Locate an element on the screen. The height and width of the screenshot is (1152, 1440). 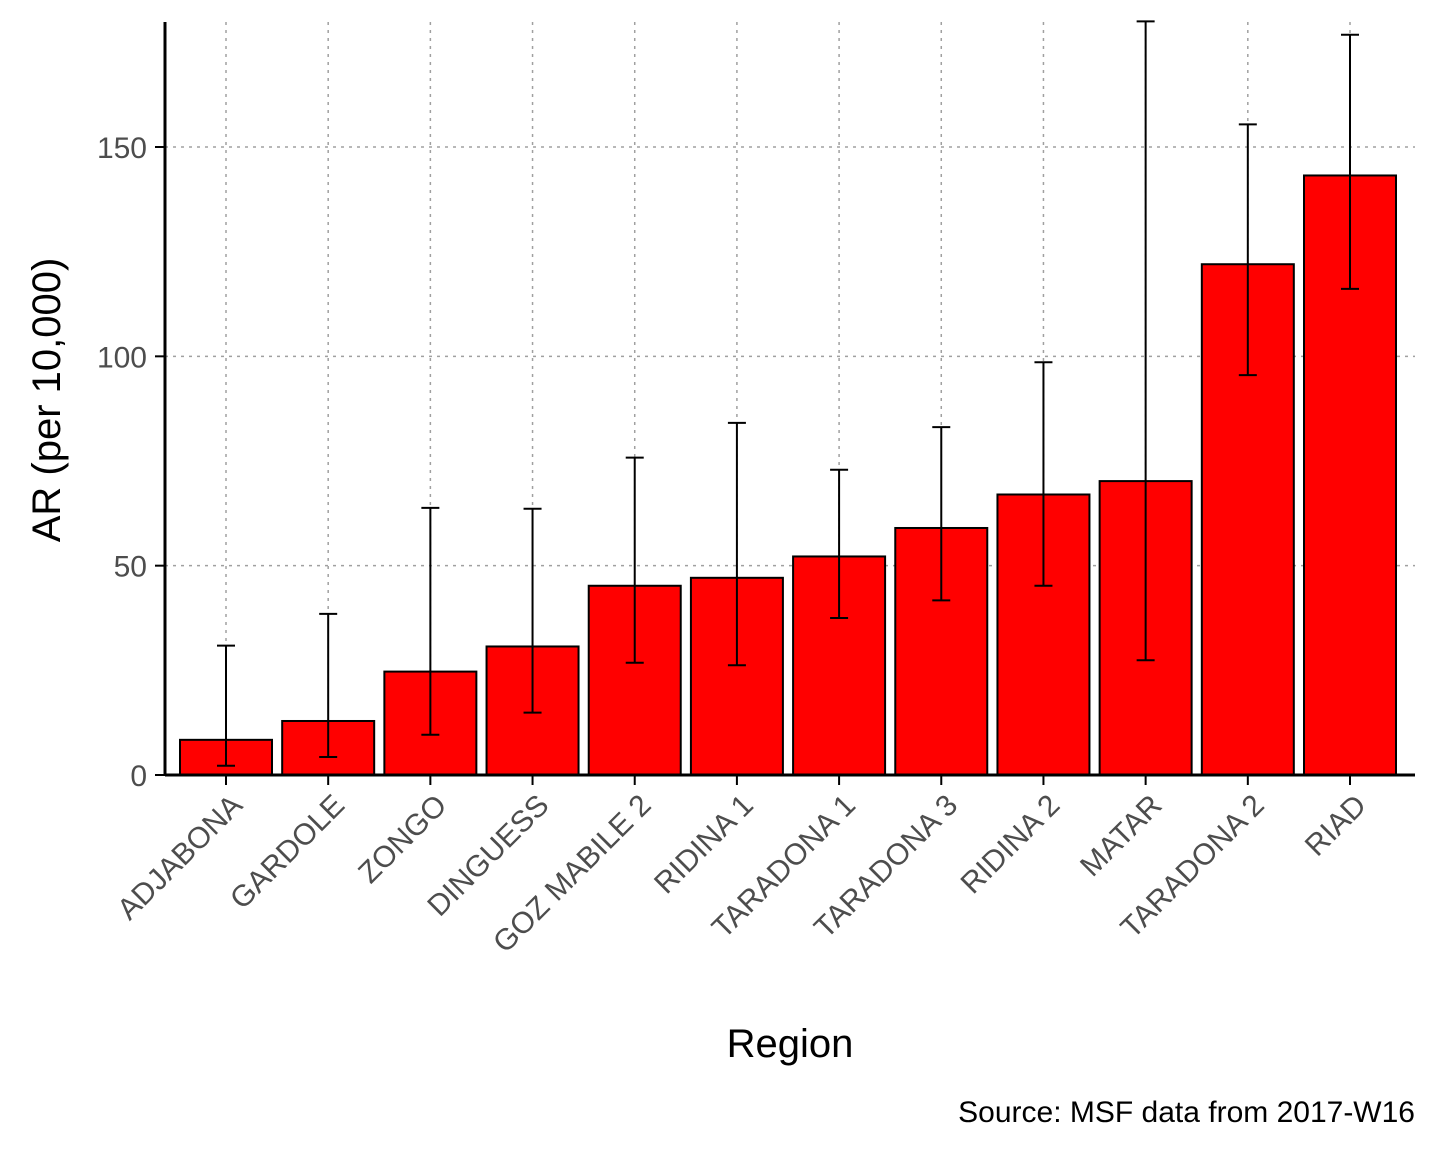
y-tick-label: 150 is located at coordinates (122, 148).